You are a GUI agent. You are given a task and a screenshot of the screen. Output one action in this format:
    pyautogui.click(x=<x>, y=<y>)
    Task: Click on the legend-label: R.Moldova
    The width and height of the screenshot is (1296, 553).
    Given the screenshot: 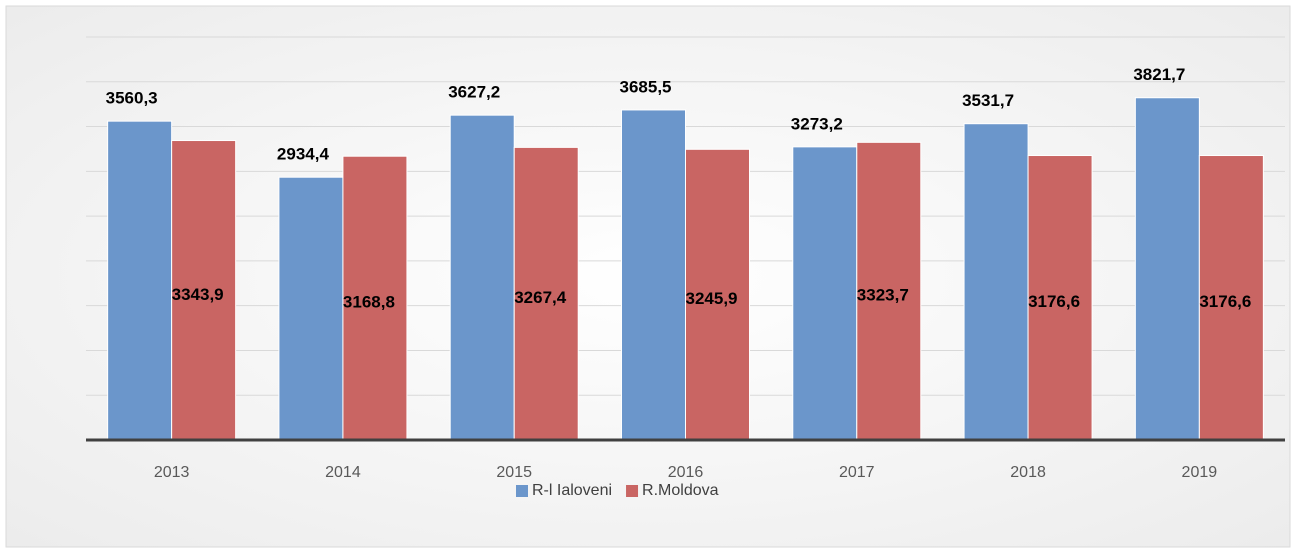 What is the action you would take?
    pyautogui.click(x=680, y=490)
    